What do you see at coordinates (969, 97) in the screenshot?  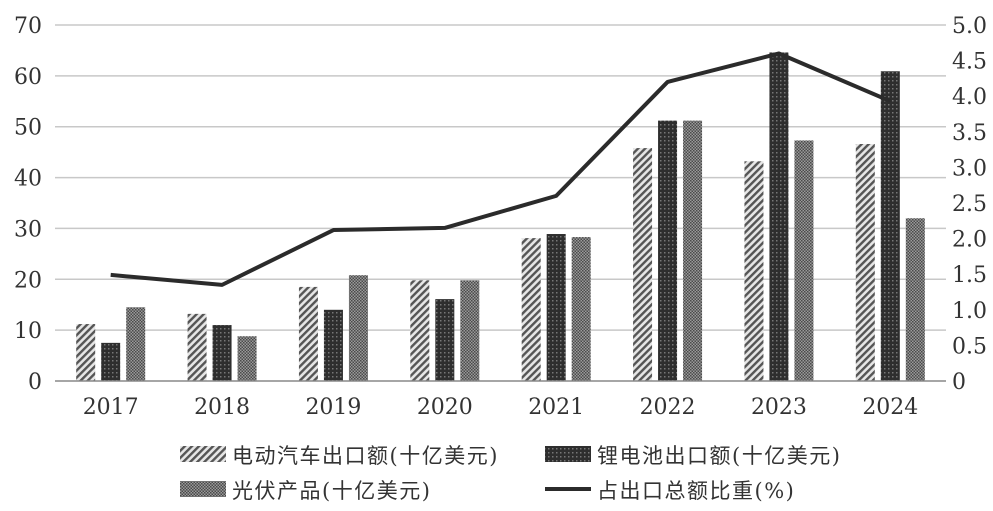 I see `y-right-tick-label: 4.0` at bounding box center [969, 97].